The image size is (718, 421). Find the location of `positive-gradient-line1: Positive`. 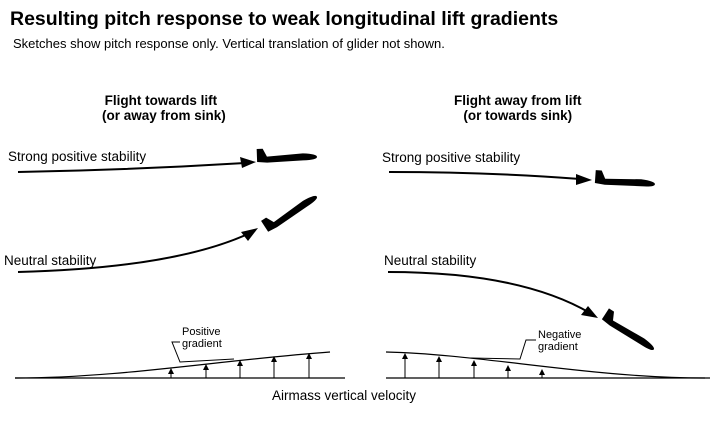

positive-gradient-line1: Positive is located at coordinates (201, 332).